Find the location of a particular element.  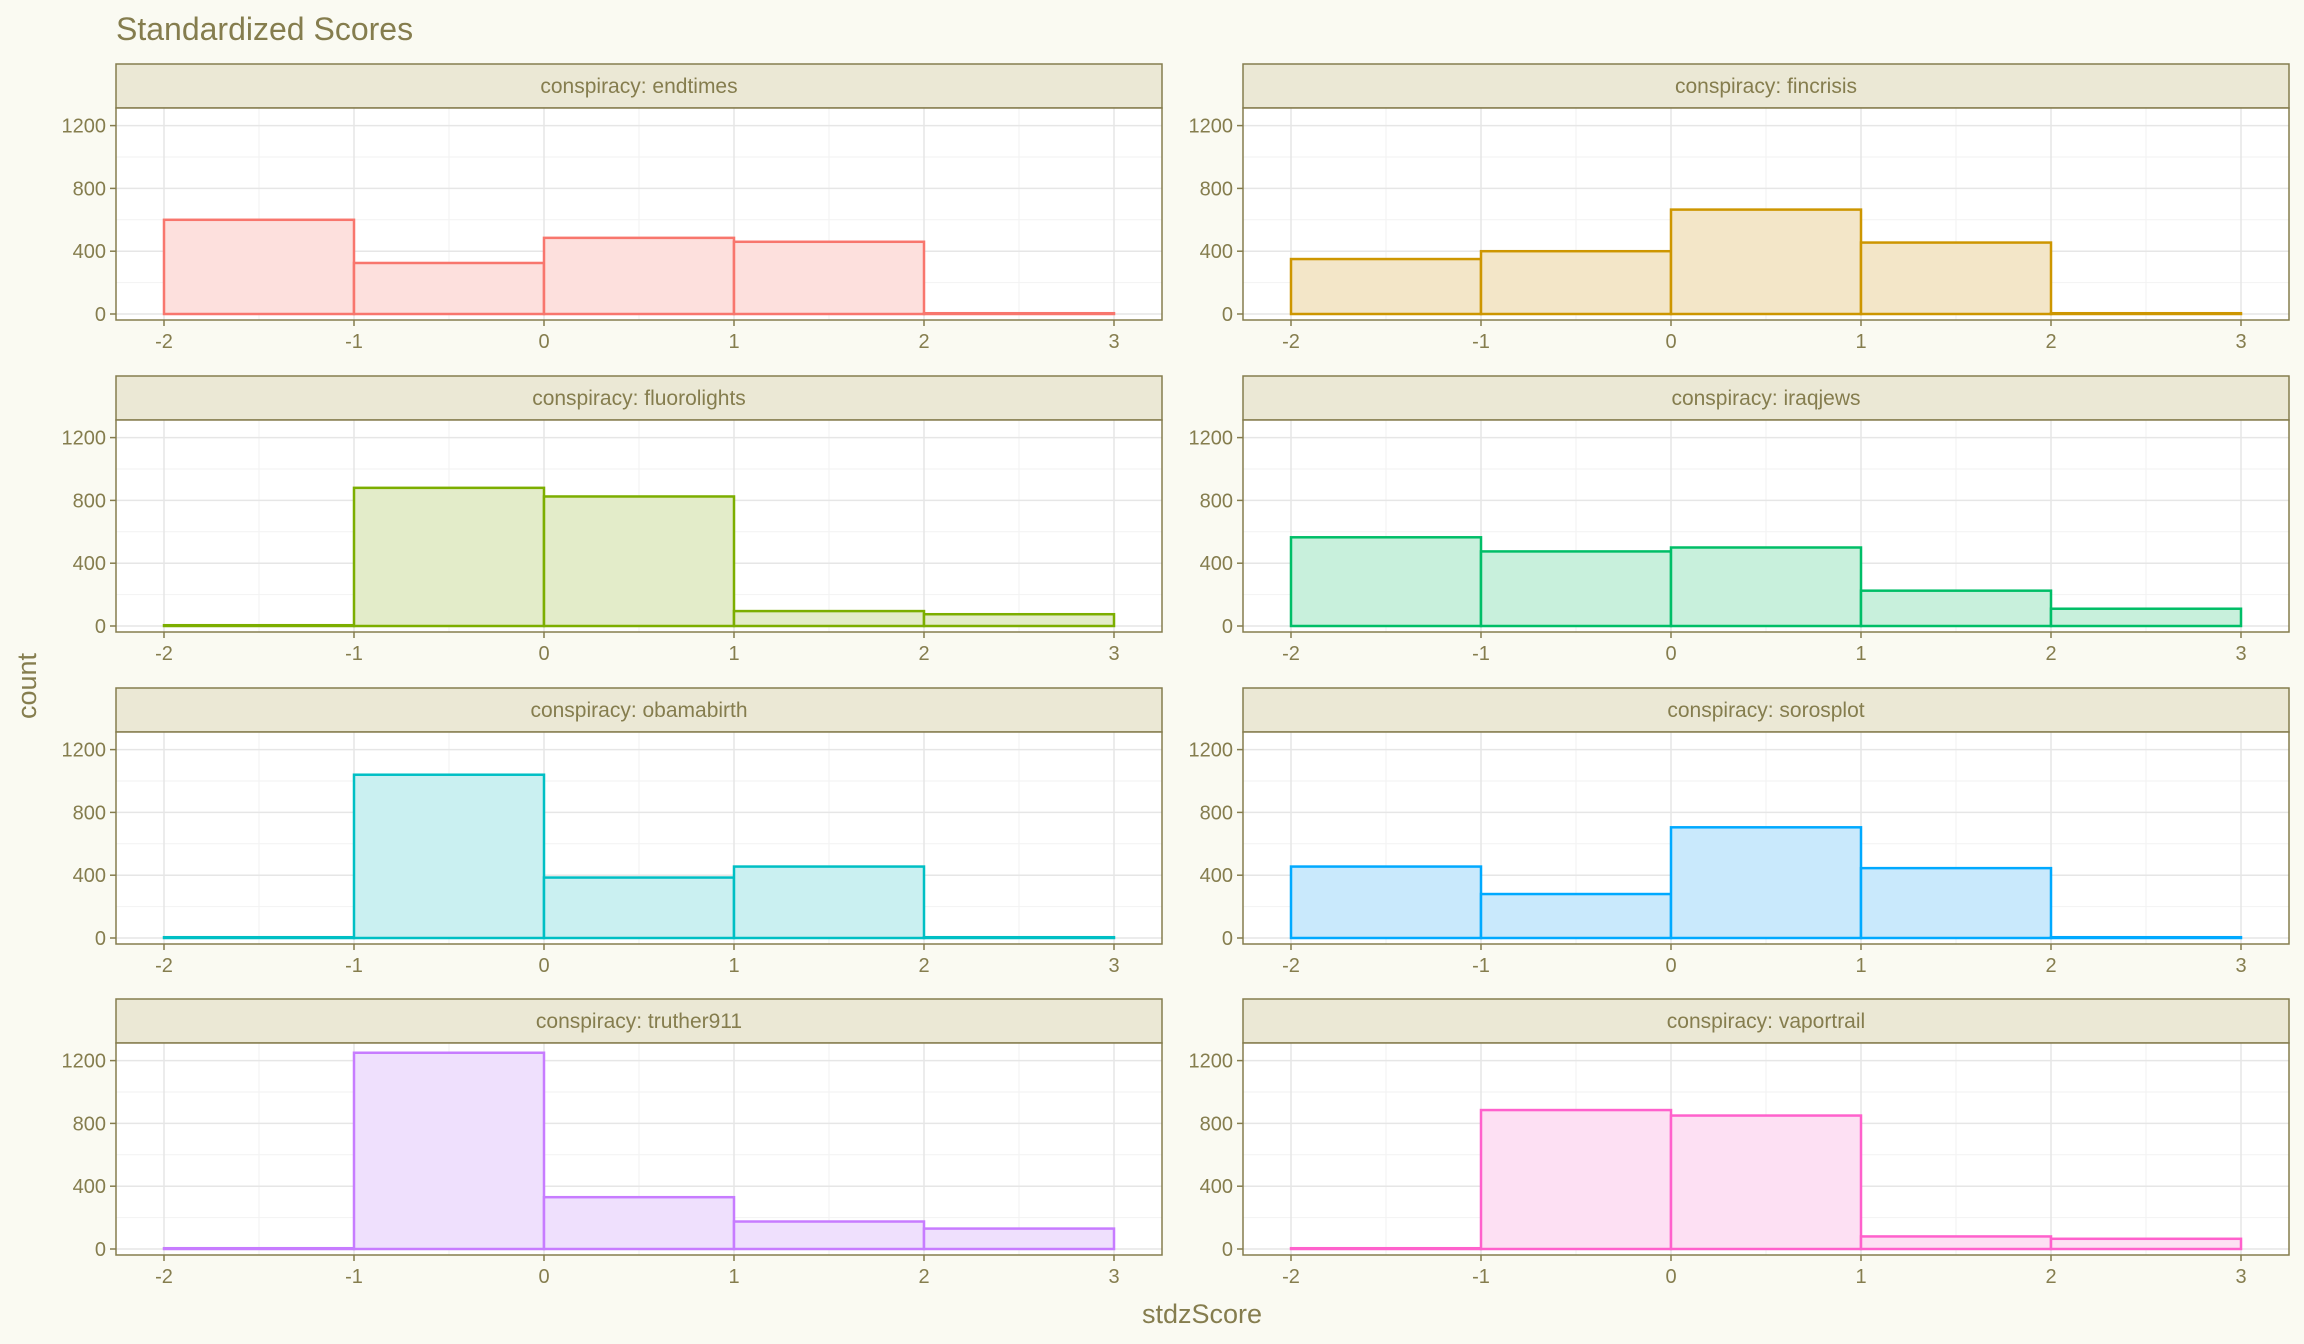

facet-strip-label: conspiracy: sorosplot is located at coordinates (1765, 710).